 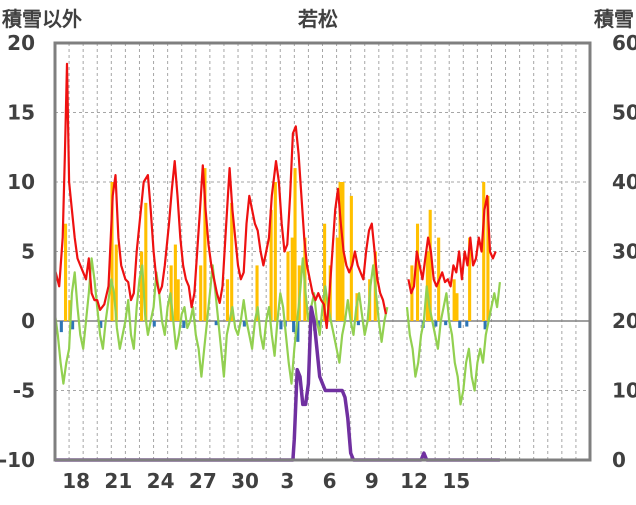 What do you see at coordinates (624, 391) in the screenshot?
I see `y-right-tick-label: 10` at bounding box center [624, 391].